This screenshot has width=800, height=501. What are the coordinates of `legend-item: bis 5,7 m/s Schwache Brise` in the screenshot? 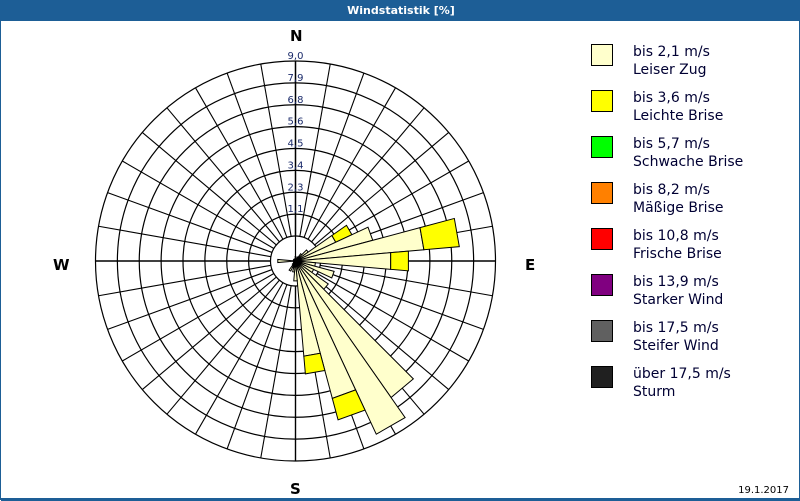 It's located at (691, 156).